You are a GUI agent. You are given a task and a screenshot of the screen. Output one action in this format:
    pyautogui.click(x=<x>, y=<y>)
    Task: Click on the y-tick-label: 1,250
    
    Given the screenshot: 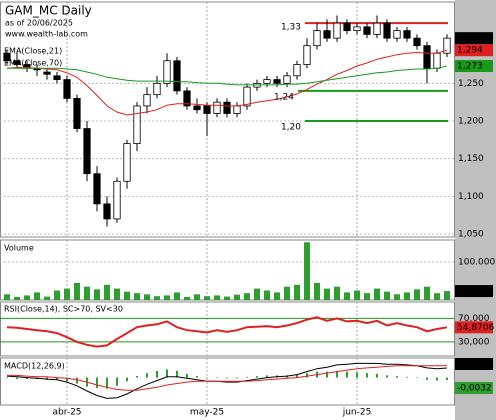 What is the action you would take?
    pyautogui.click(x=471, y=84)
    